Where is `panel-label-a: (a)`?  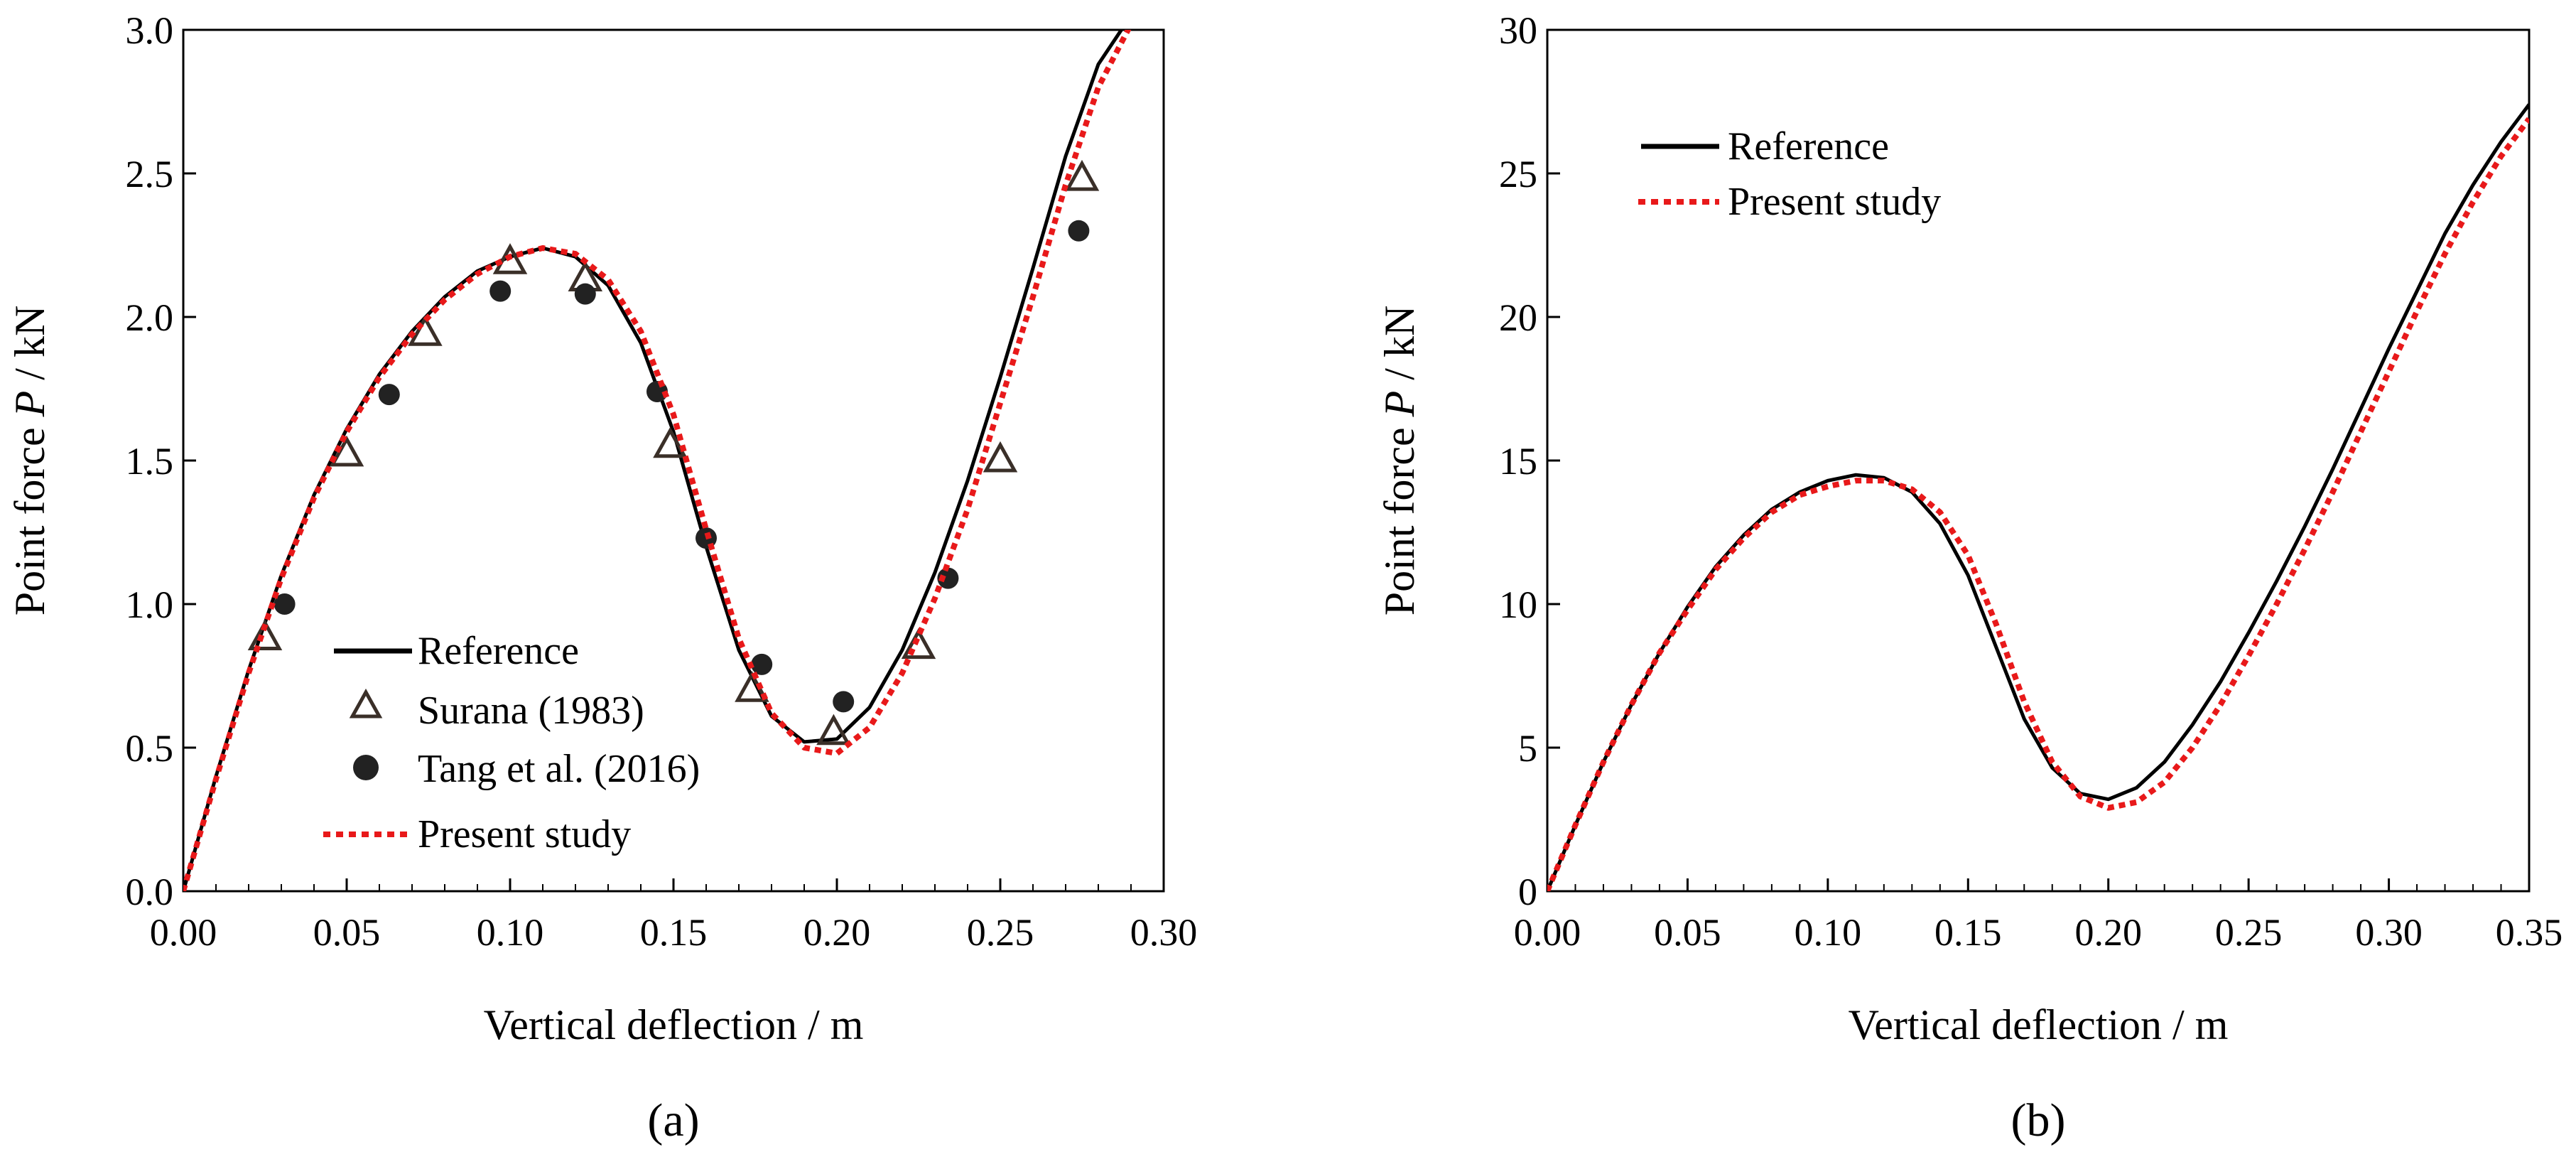
panel-label-a: (a) is located at coordinates (673, 1120).